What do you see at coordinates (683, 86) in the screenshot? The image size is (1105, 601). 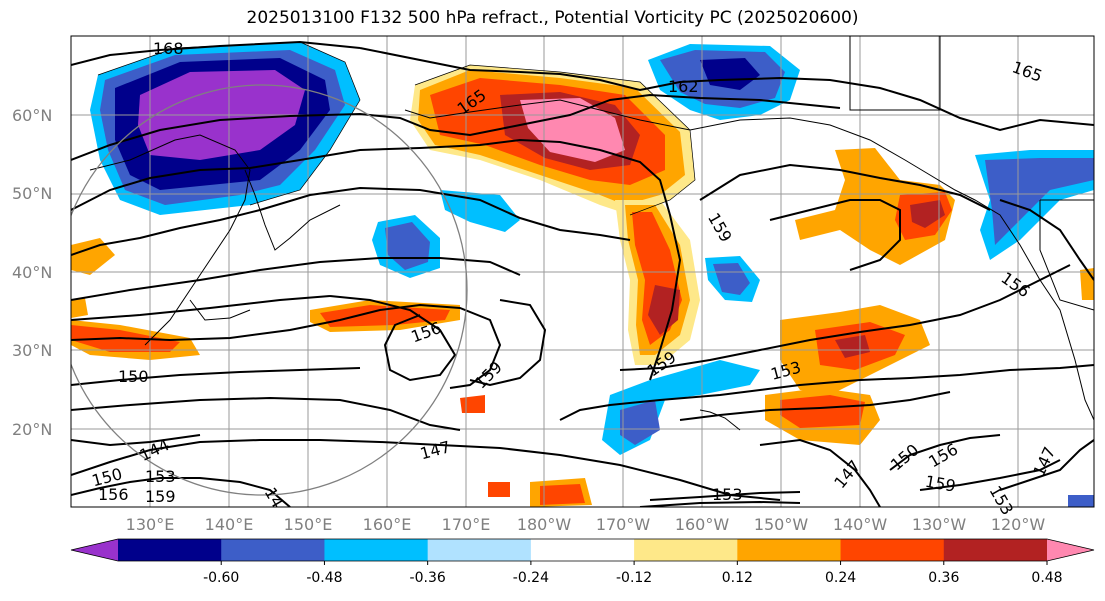 I see `contour-label: 162` at bounding box center [683, 86].